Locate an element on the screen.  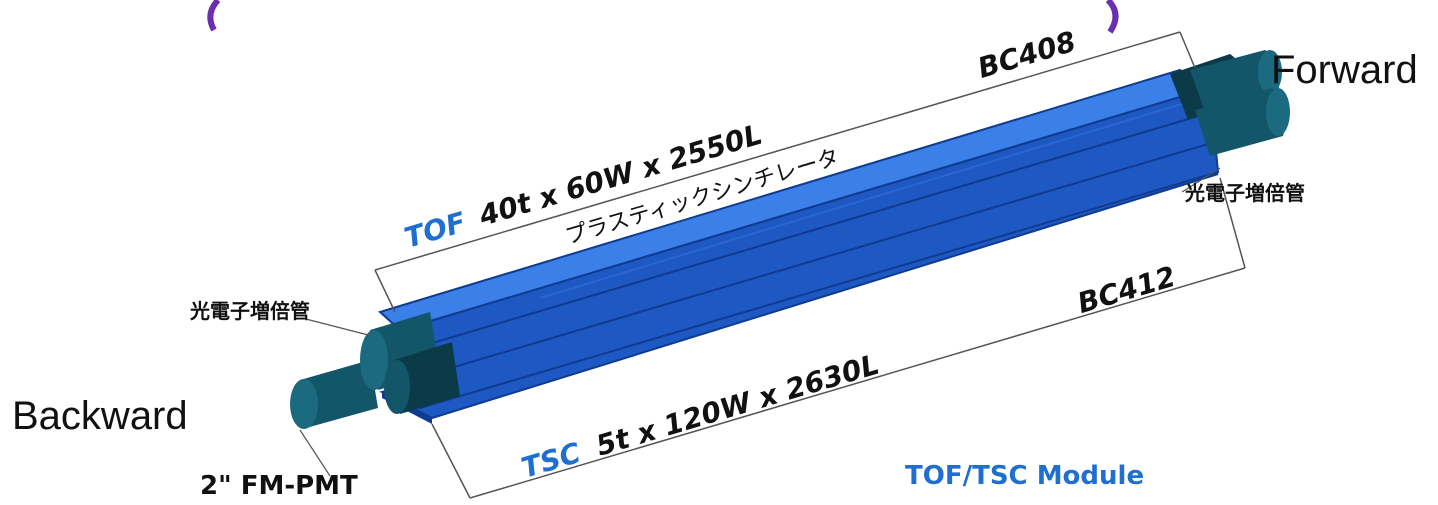
fm-pmt-leader is located at coordinates (315, 453).